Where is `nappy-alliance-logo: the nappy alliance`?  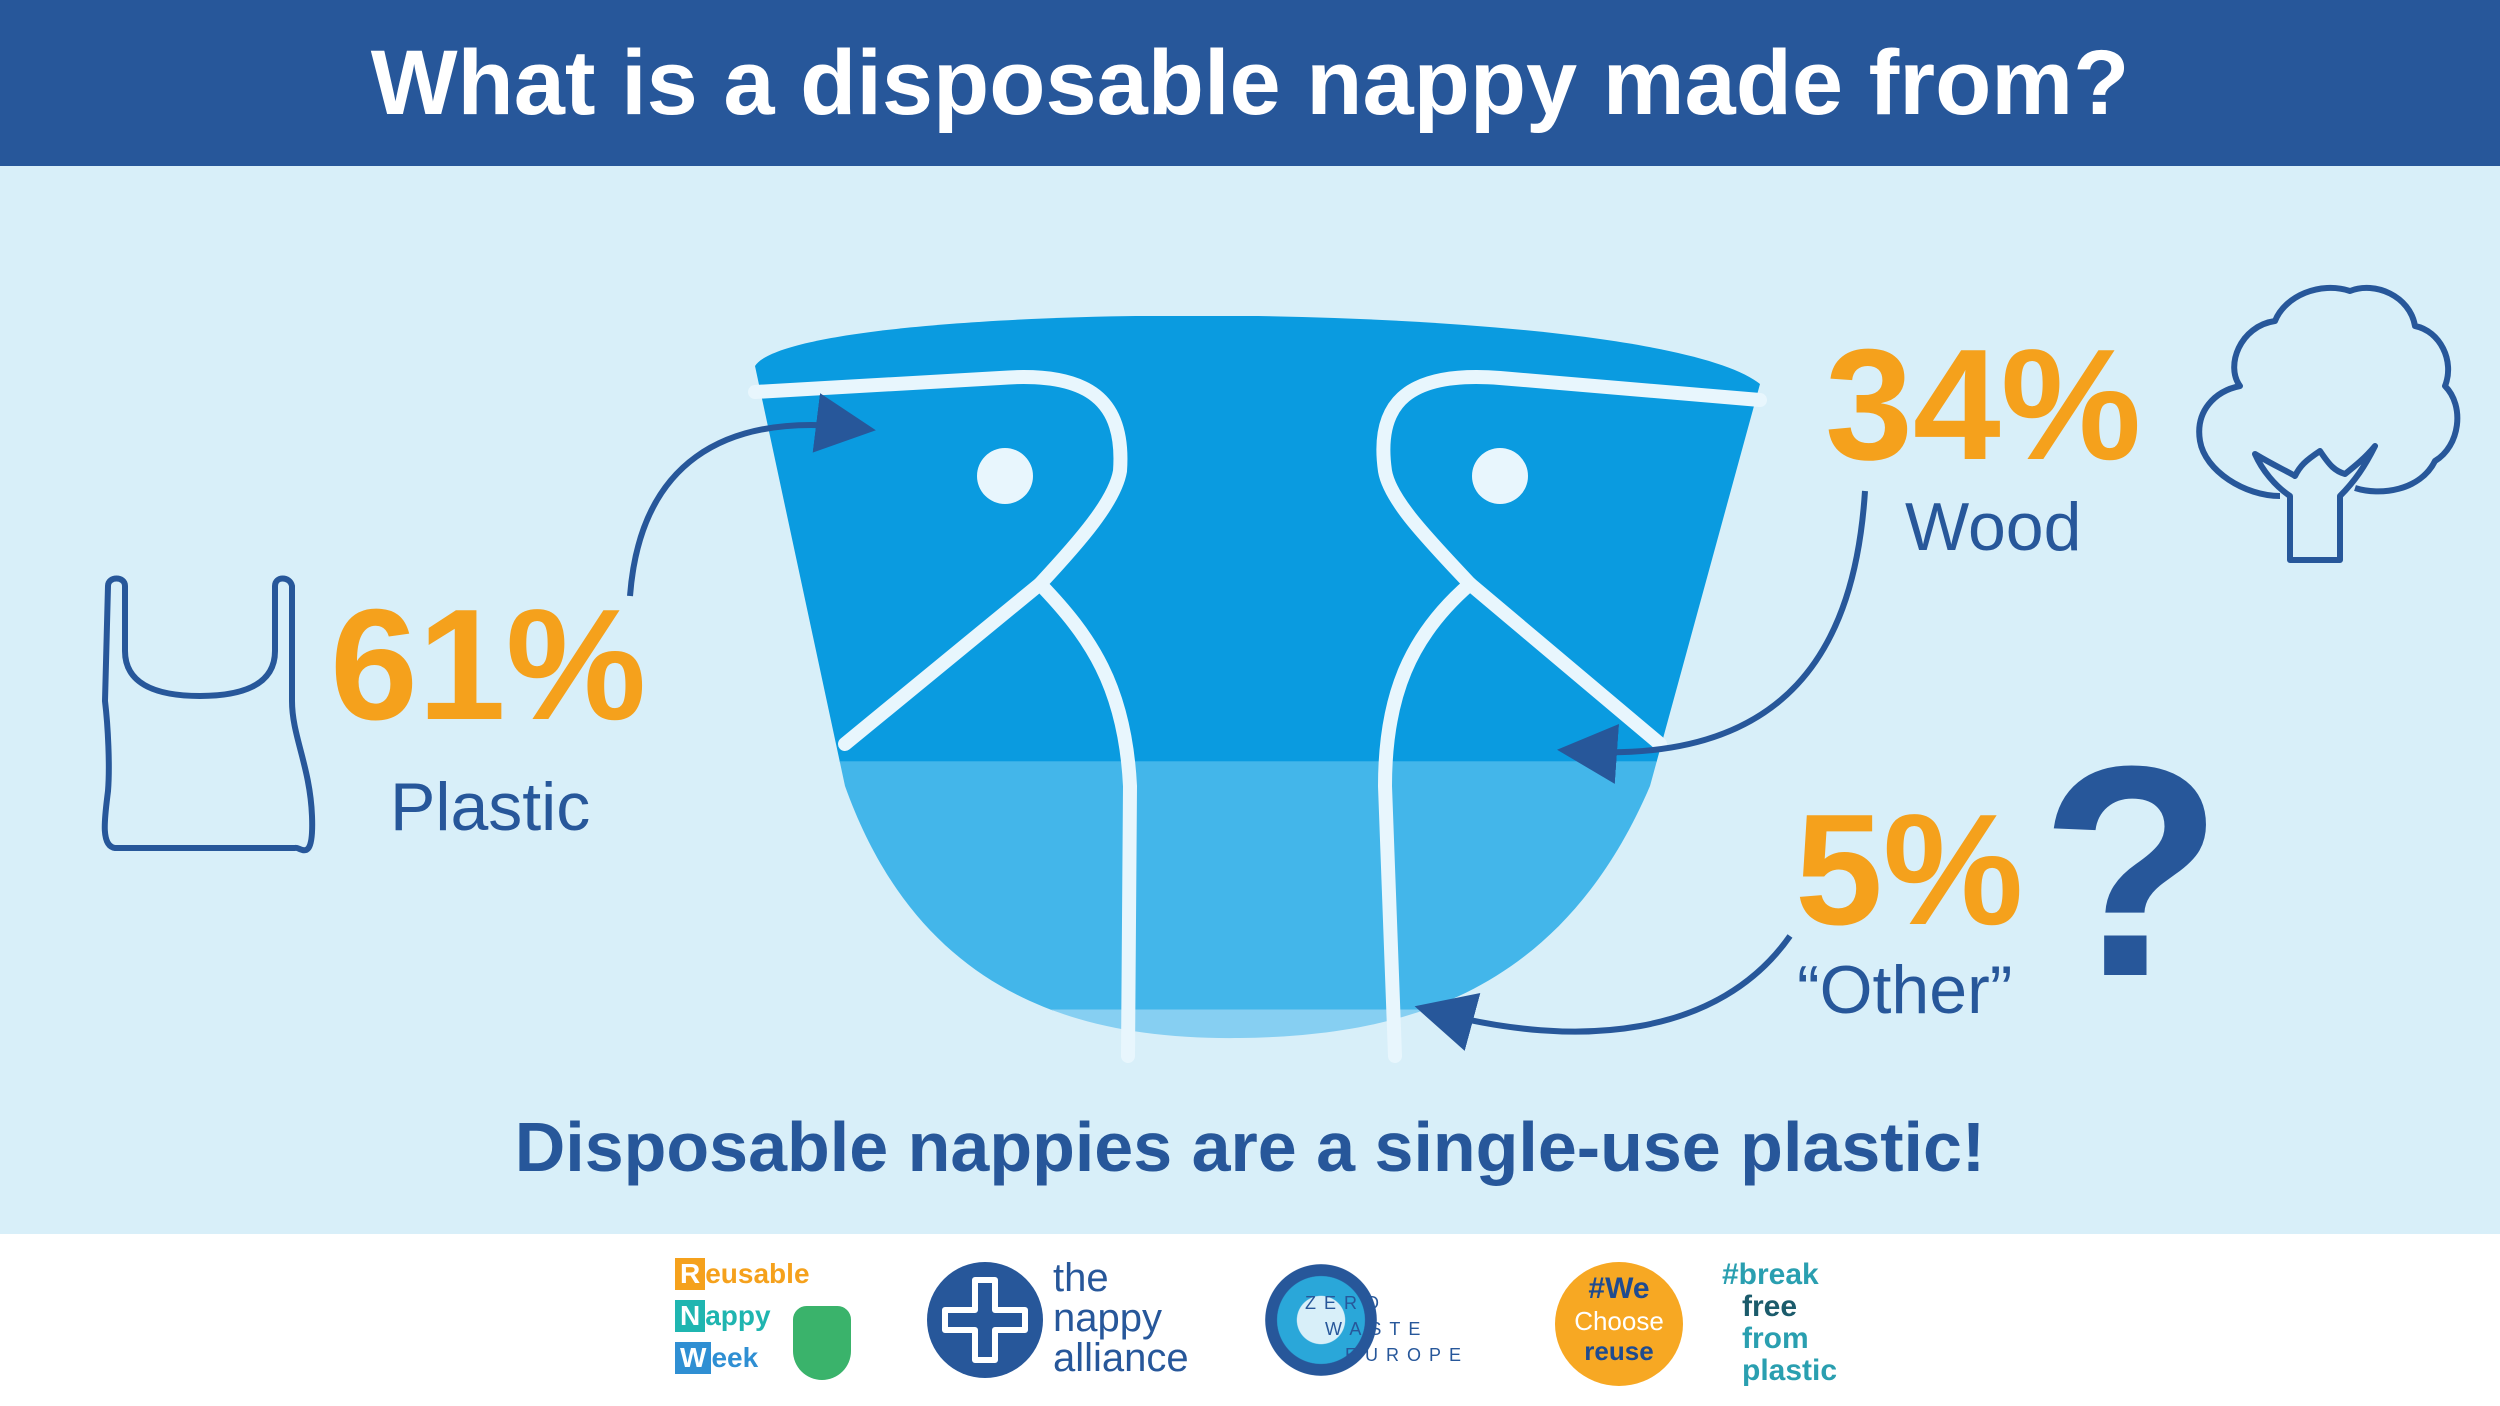 nappy-alliance-logo: the nappy alliance is located at coordinates (1075, 1318).